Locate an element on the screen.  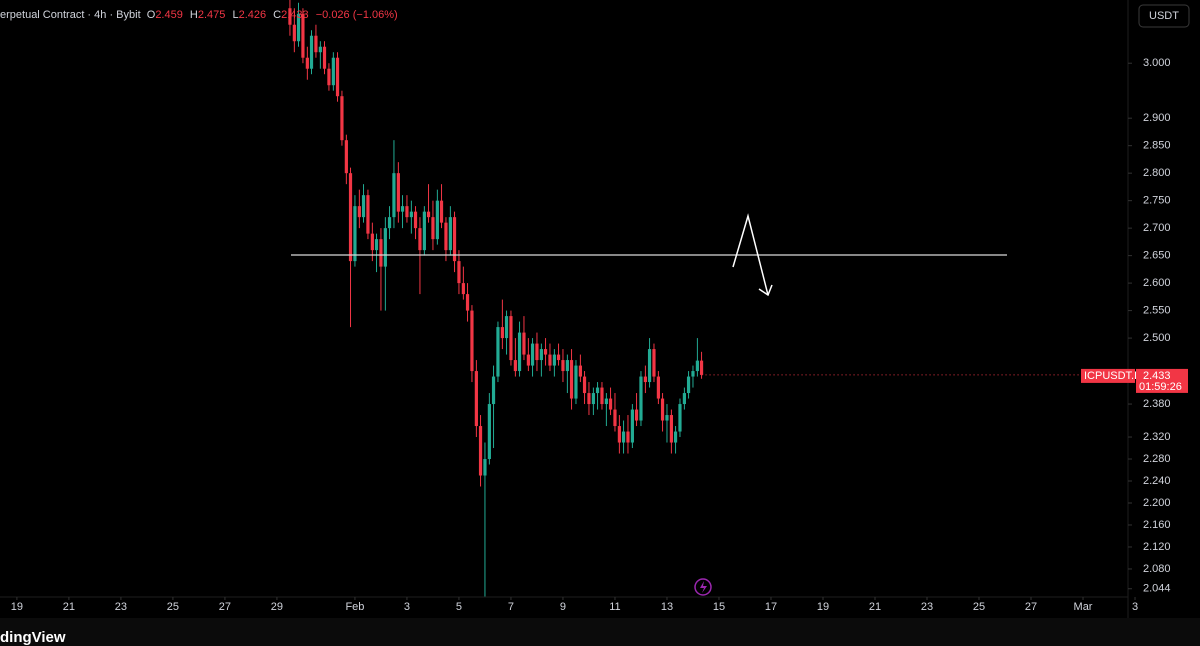
y-tick-label: 2.044 is located at coordinates (1157, 589).